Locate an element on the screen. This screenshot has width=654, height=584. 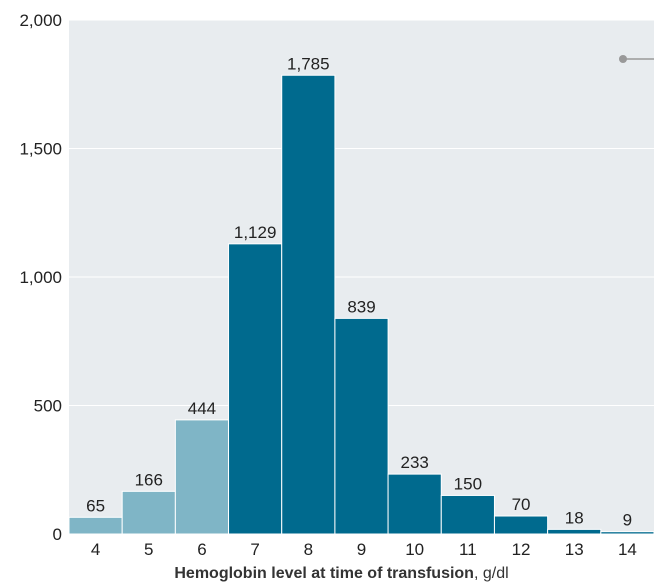
y-tick-label: 1,500 is located at coordinates (40, 149).